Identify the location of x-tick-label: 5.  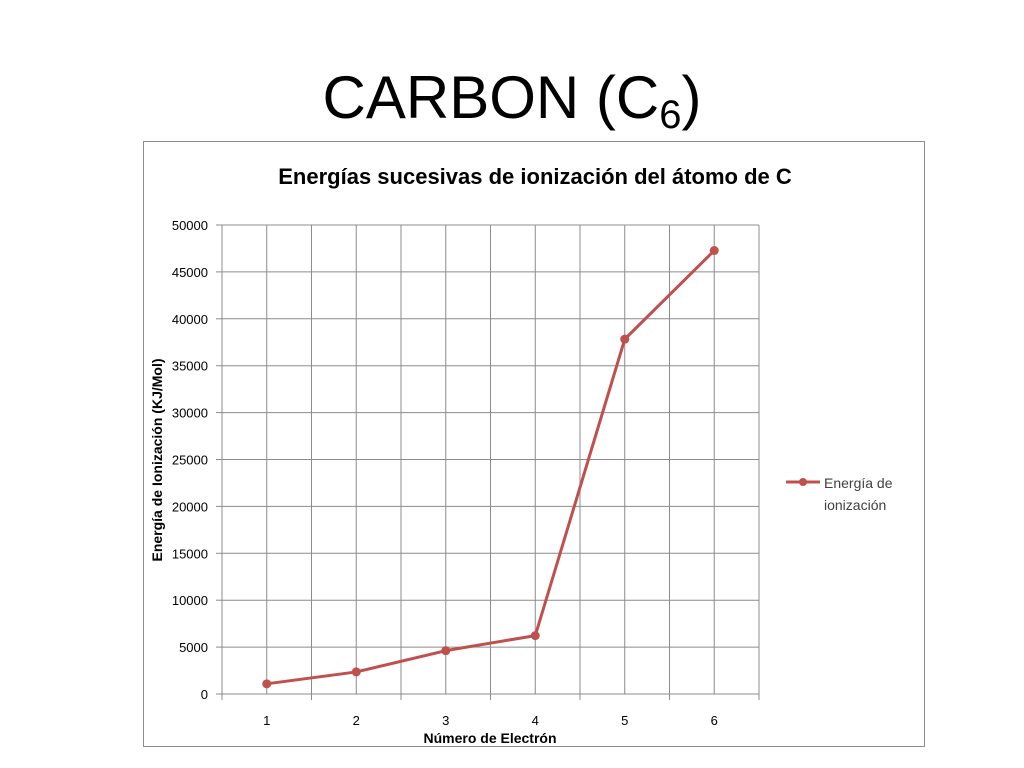
(624, 720).